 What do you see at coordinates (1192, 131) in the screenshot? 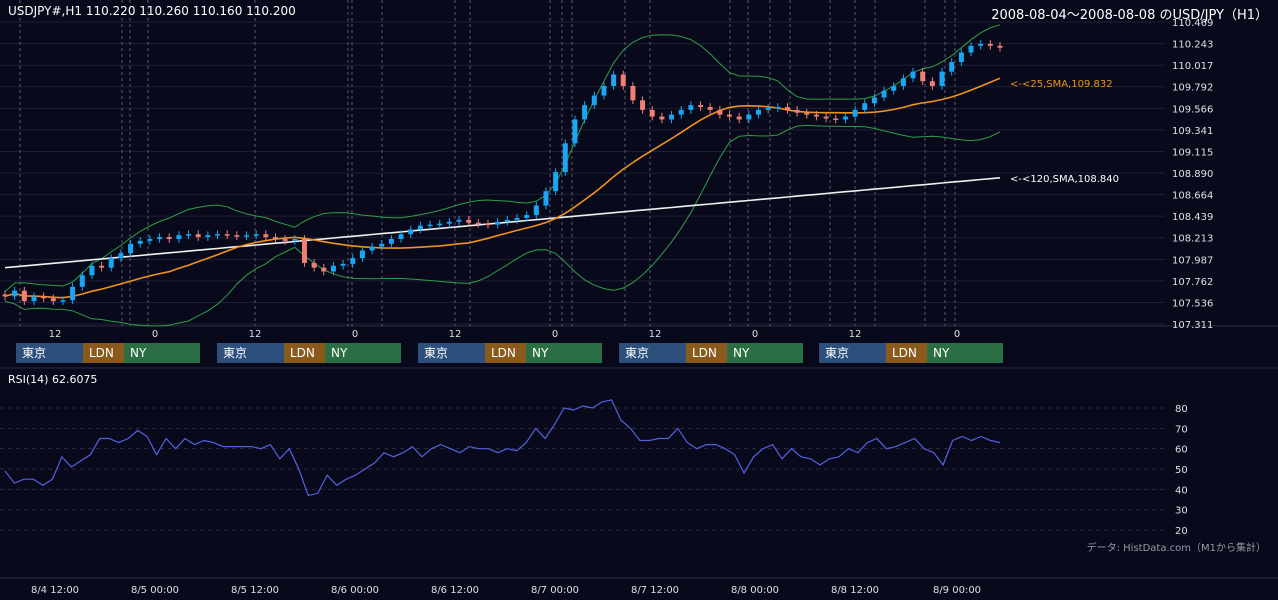
I see `price-tick-label: 109.341` at bounding box center [1192, 131].